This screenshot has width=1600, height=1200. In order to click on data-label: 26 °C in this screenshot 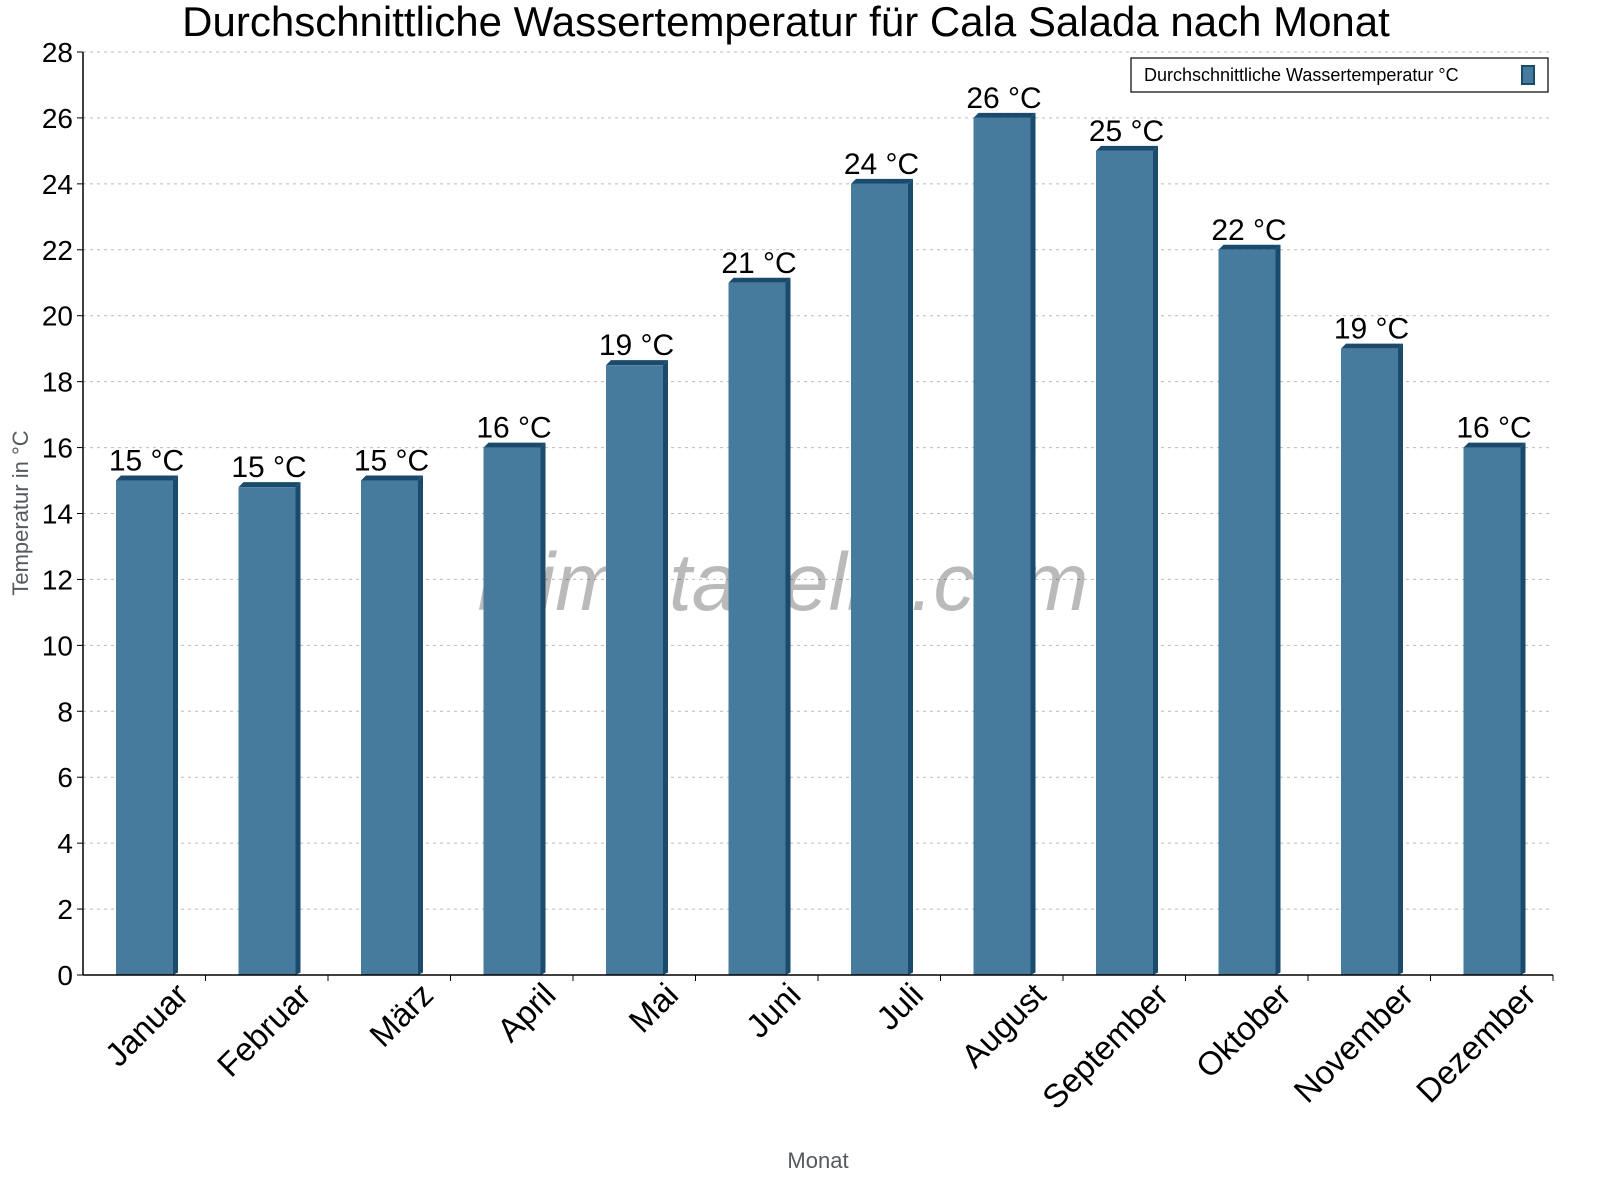, I will do `click(1003, 98)`.